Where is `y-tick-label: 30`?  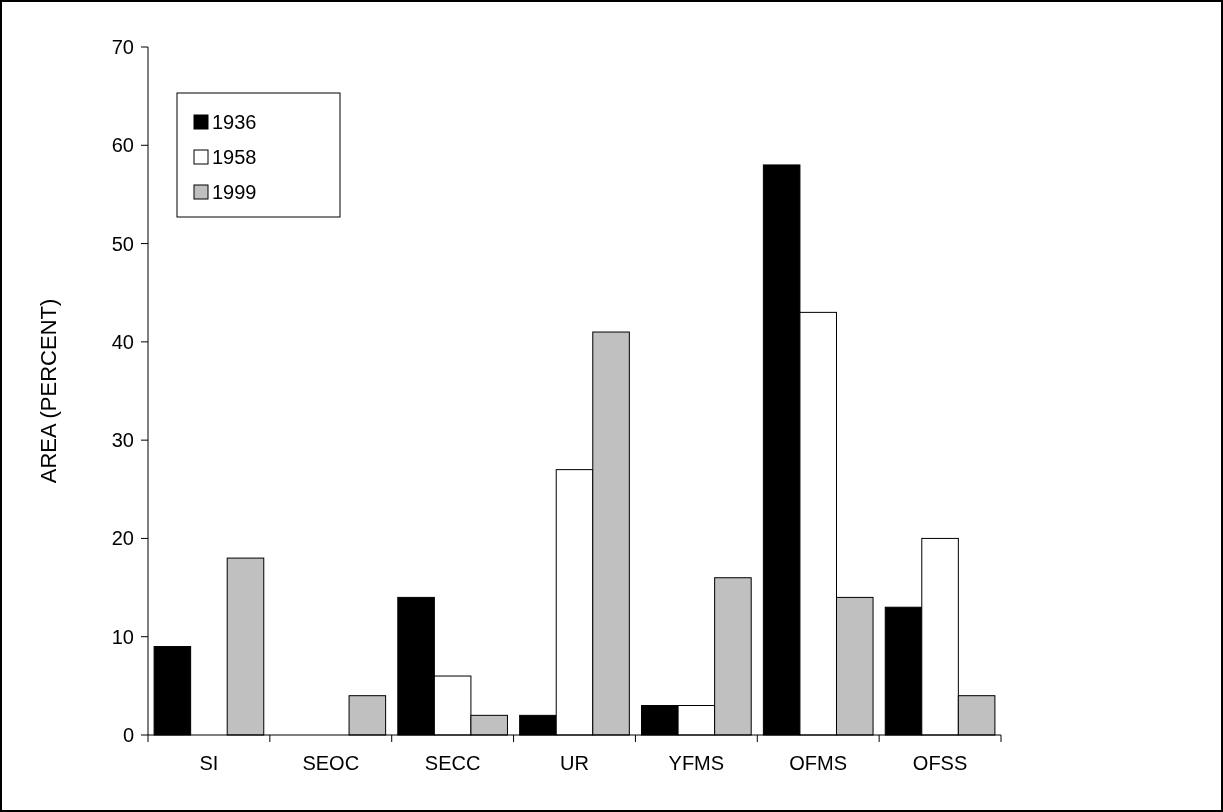
y-tick-label: 30 is located at coordinates (122, 440).